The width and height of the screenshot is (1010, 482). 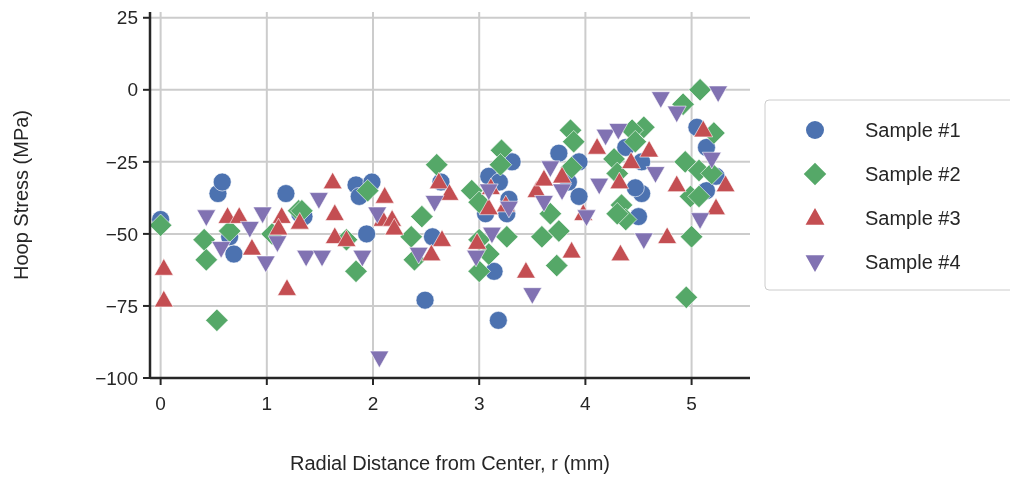 I want to click on x-tick-label: 4, so click(x=586, y=403).